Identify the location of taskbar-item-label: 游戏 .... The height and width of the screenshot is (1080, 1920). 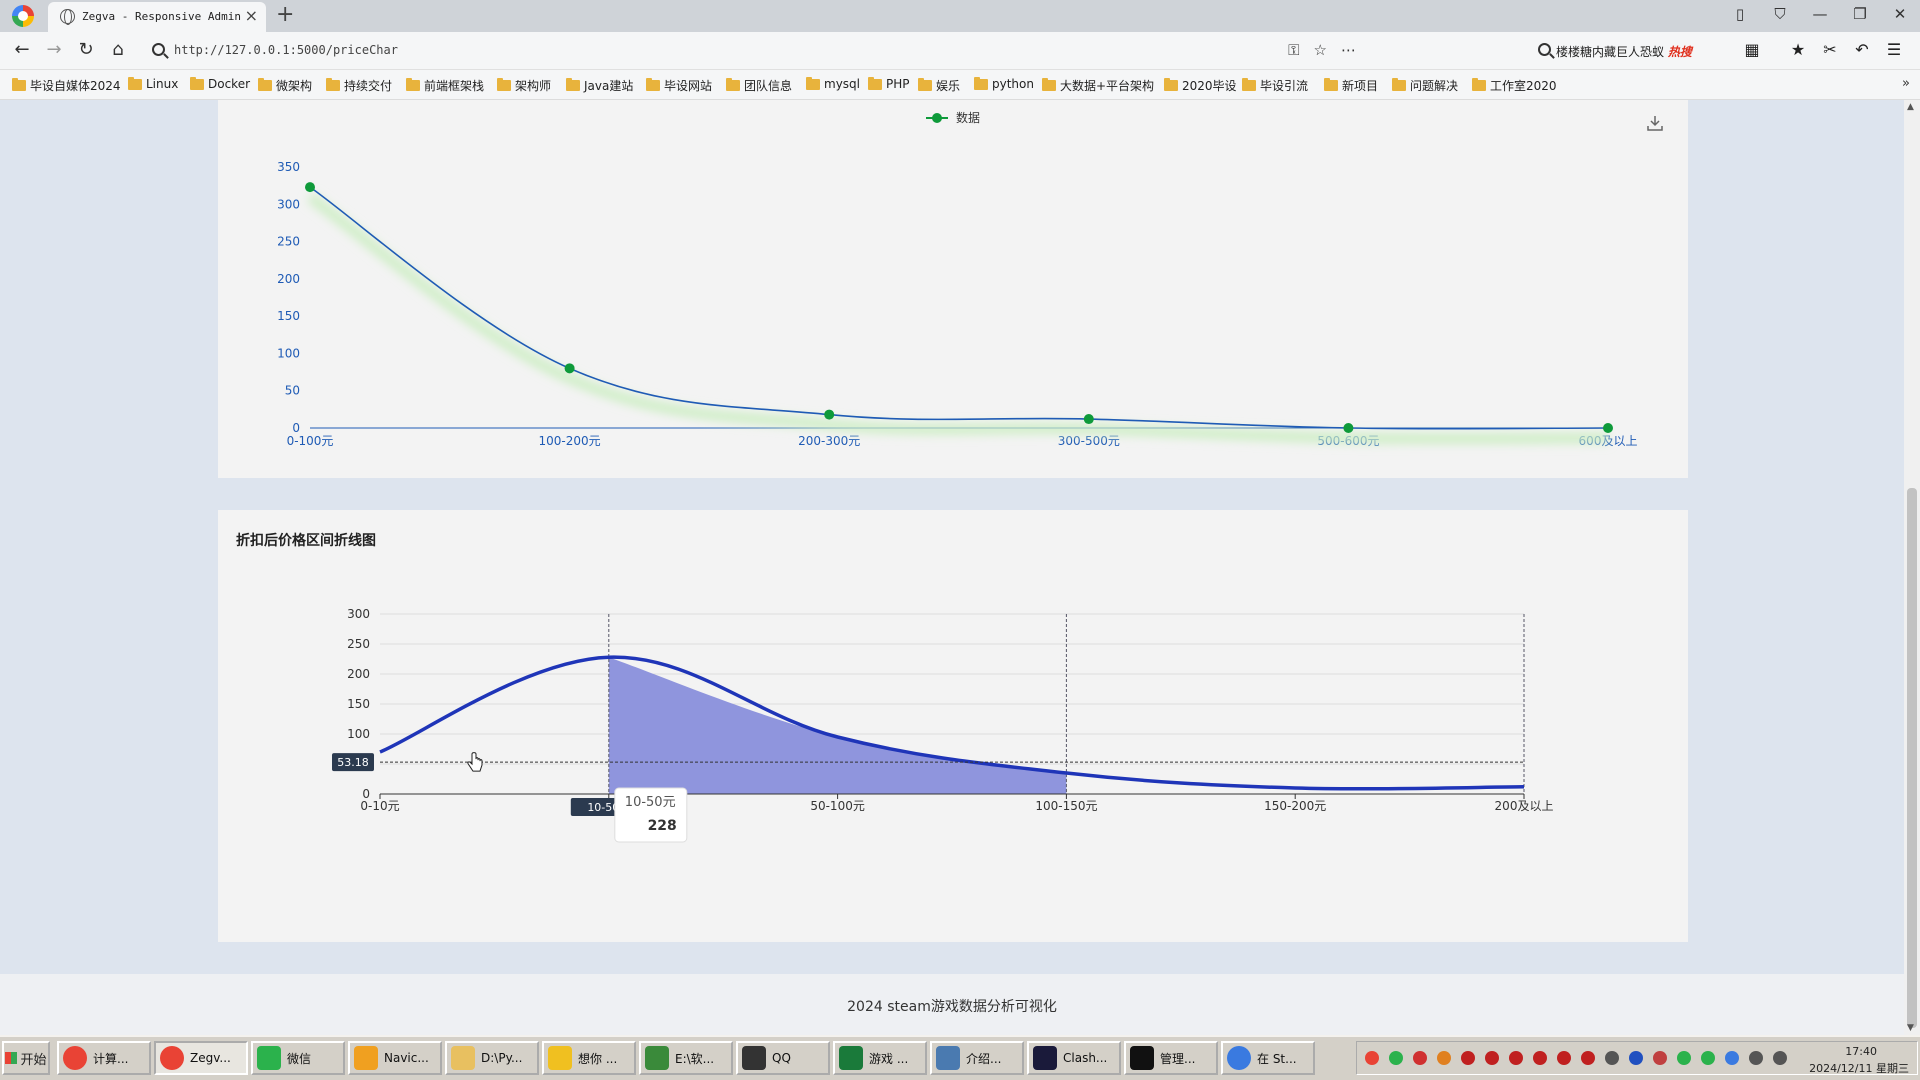
(889, 1058).